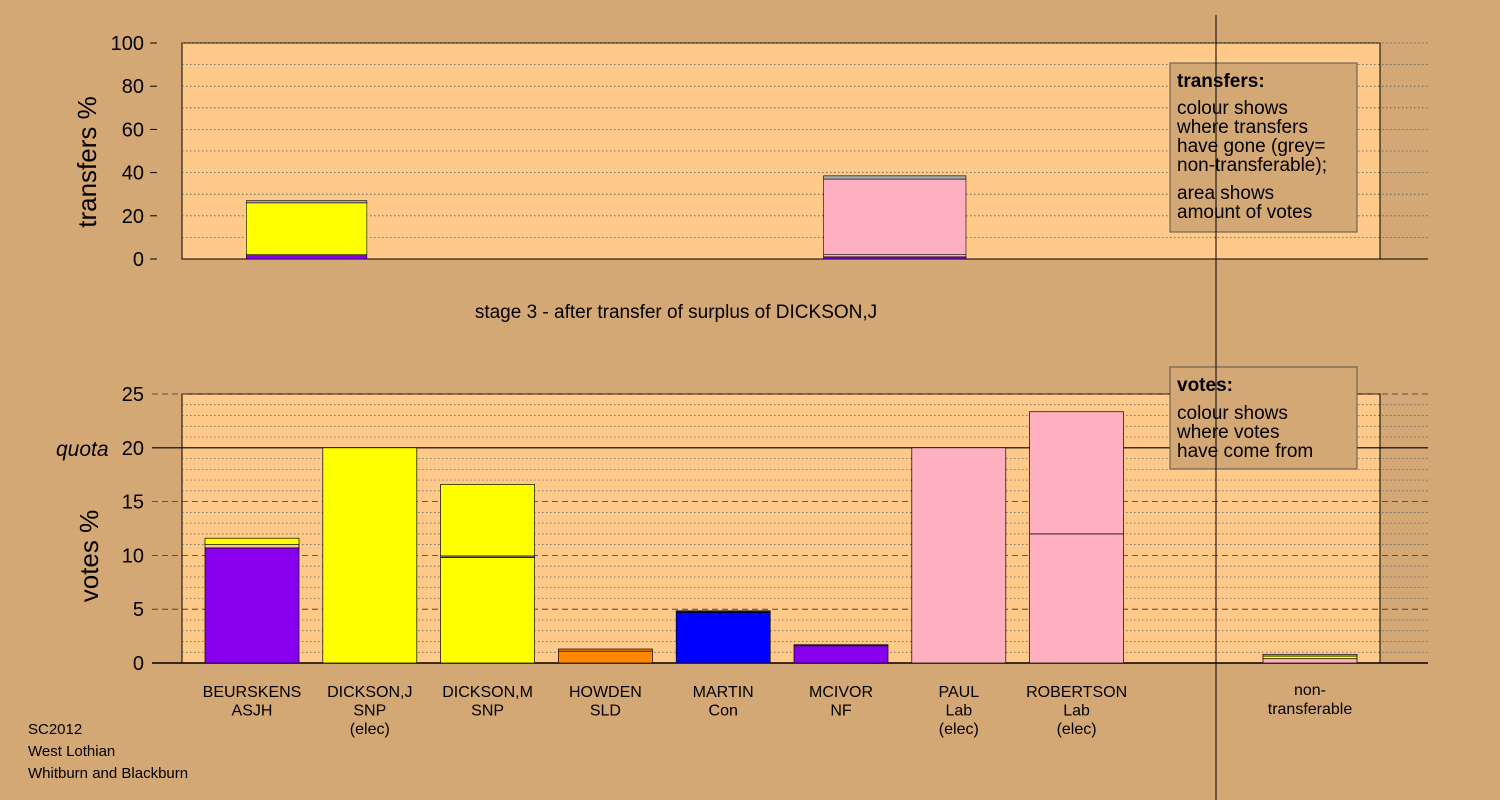  Describe the element at coordinates (134, 152) in the screenshot. I see `transfers-y-ticks: 0 20 40 60 80 100` at that location.